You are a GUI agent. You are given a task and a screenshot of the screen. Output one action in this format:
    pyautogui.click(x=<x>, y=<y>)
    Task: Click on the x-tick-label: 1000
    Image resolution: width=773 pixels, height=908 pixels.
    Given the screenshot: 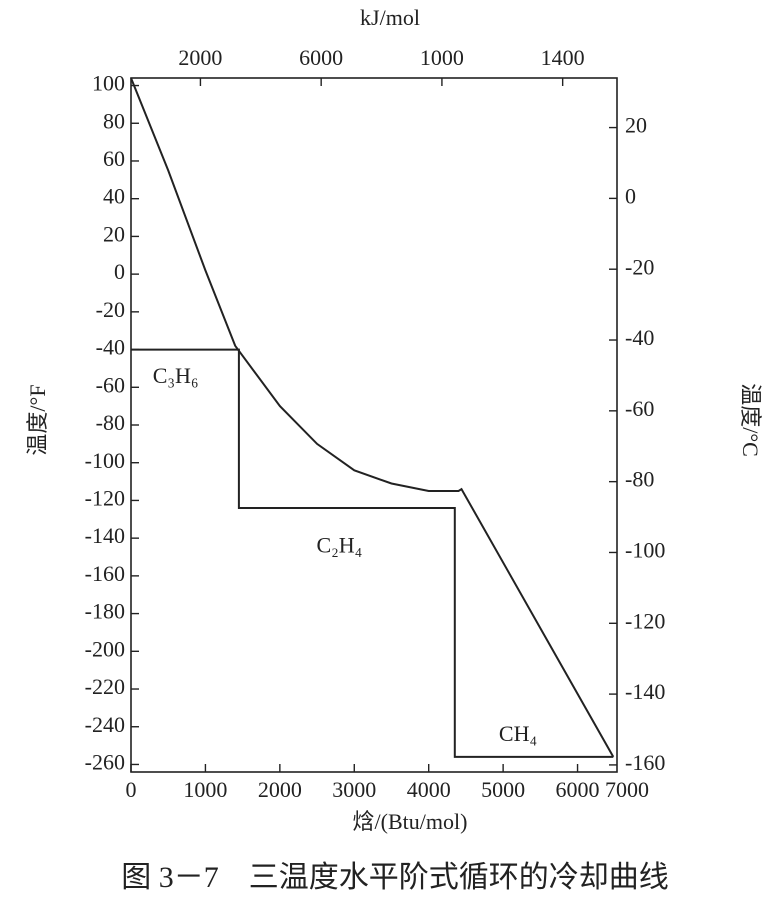 What is the action you would take?
    pyautogui.click(x=205, y=789)
    